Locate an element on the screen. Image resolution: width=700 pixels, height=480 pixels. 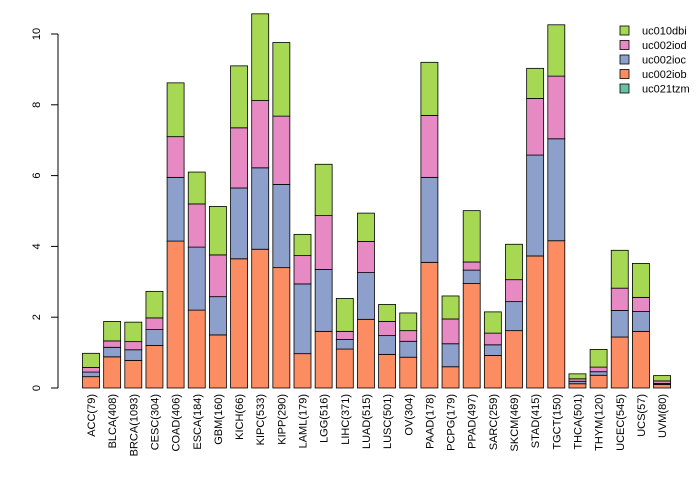
x-tick-label: UVM(80) is located at coordinates (663, 416).